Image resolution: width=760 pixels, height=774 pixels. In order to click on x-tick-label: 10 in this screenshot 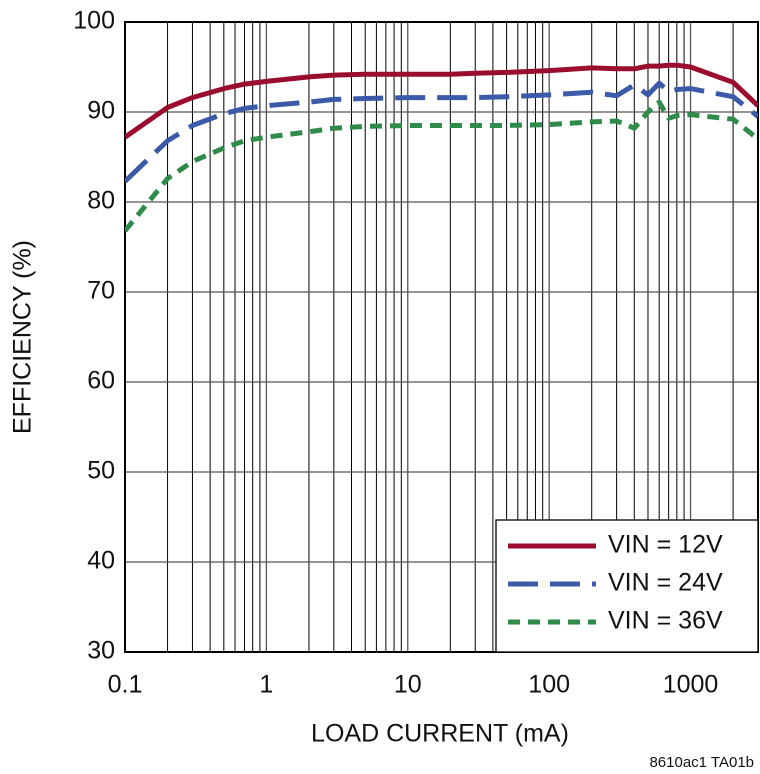, I will do `click(408, 685)`.